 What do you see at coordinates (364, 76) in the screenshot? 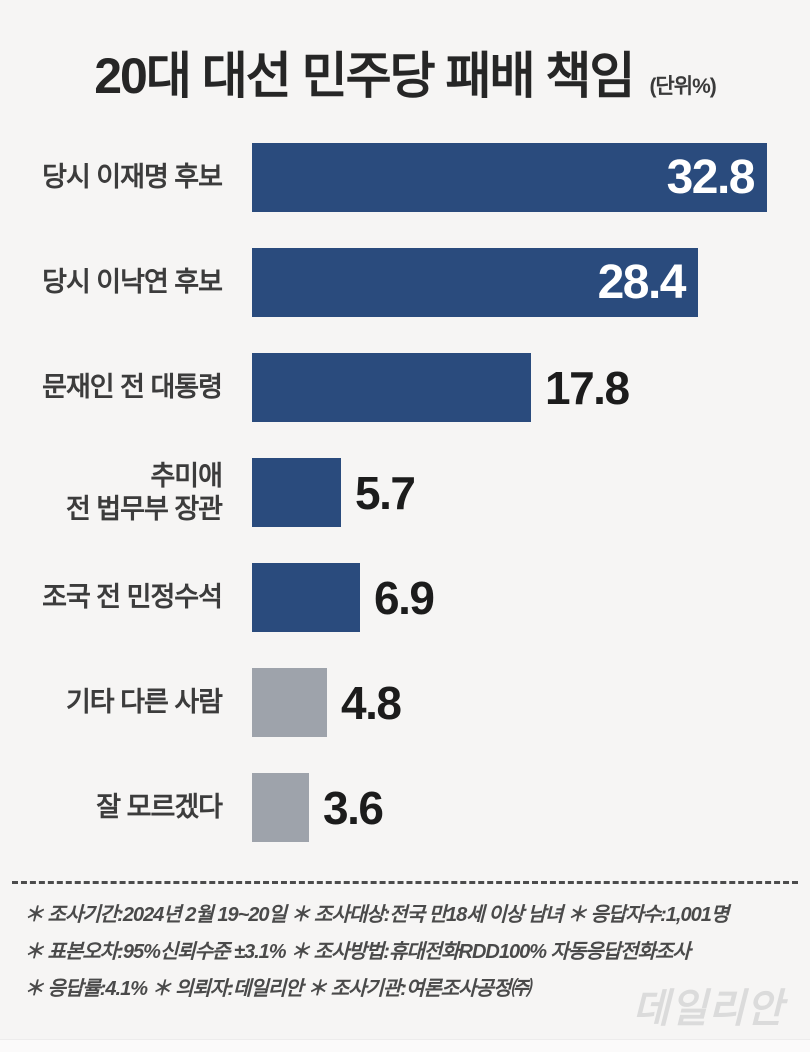
I see `chart-title: 20대 대선 민주당 패배 책임` at bounding box center [364, 76].